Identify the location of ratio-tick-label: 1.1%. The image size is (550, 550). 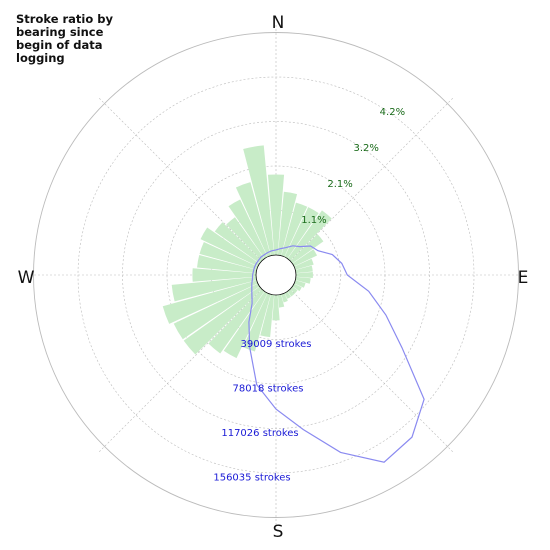
(313, 220).